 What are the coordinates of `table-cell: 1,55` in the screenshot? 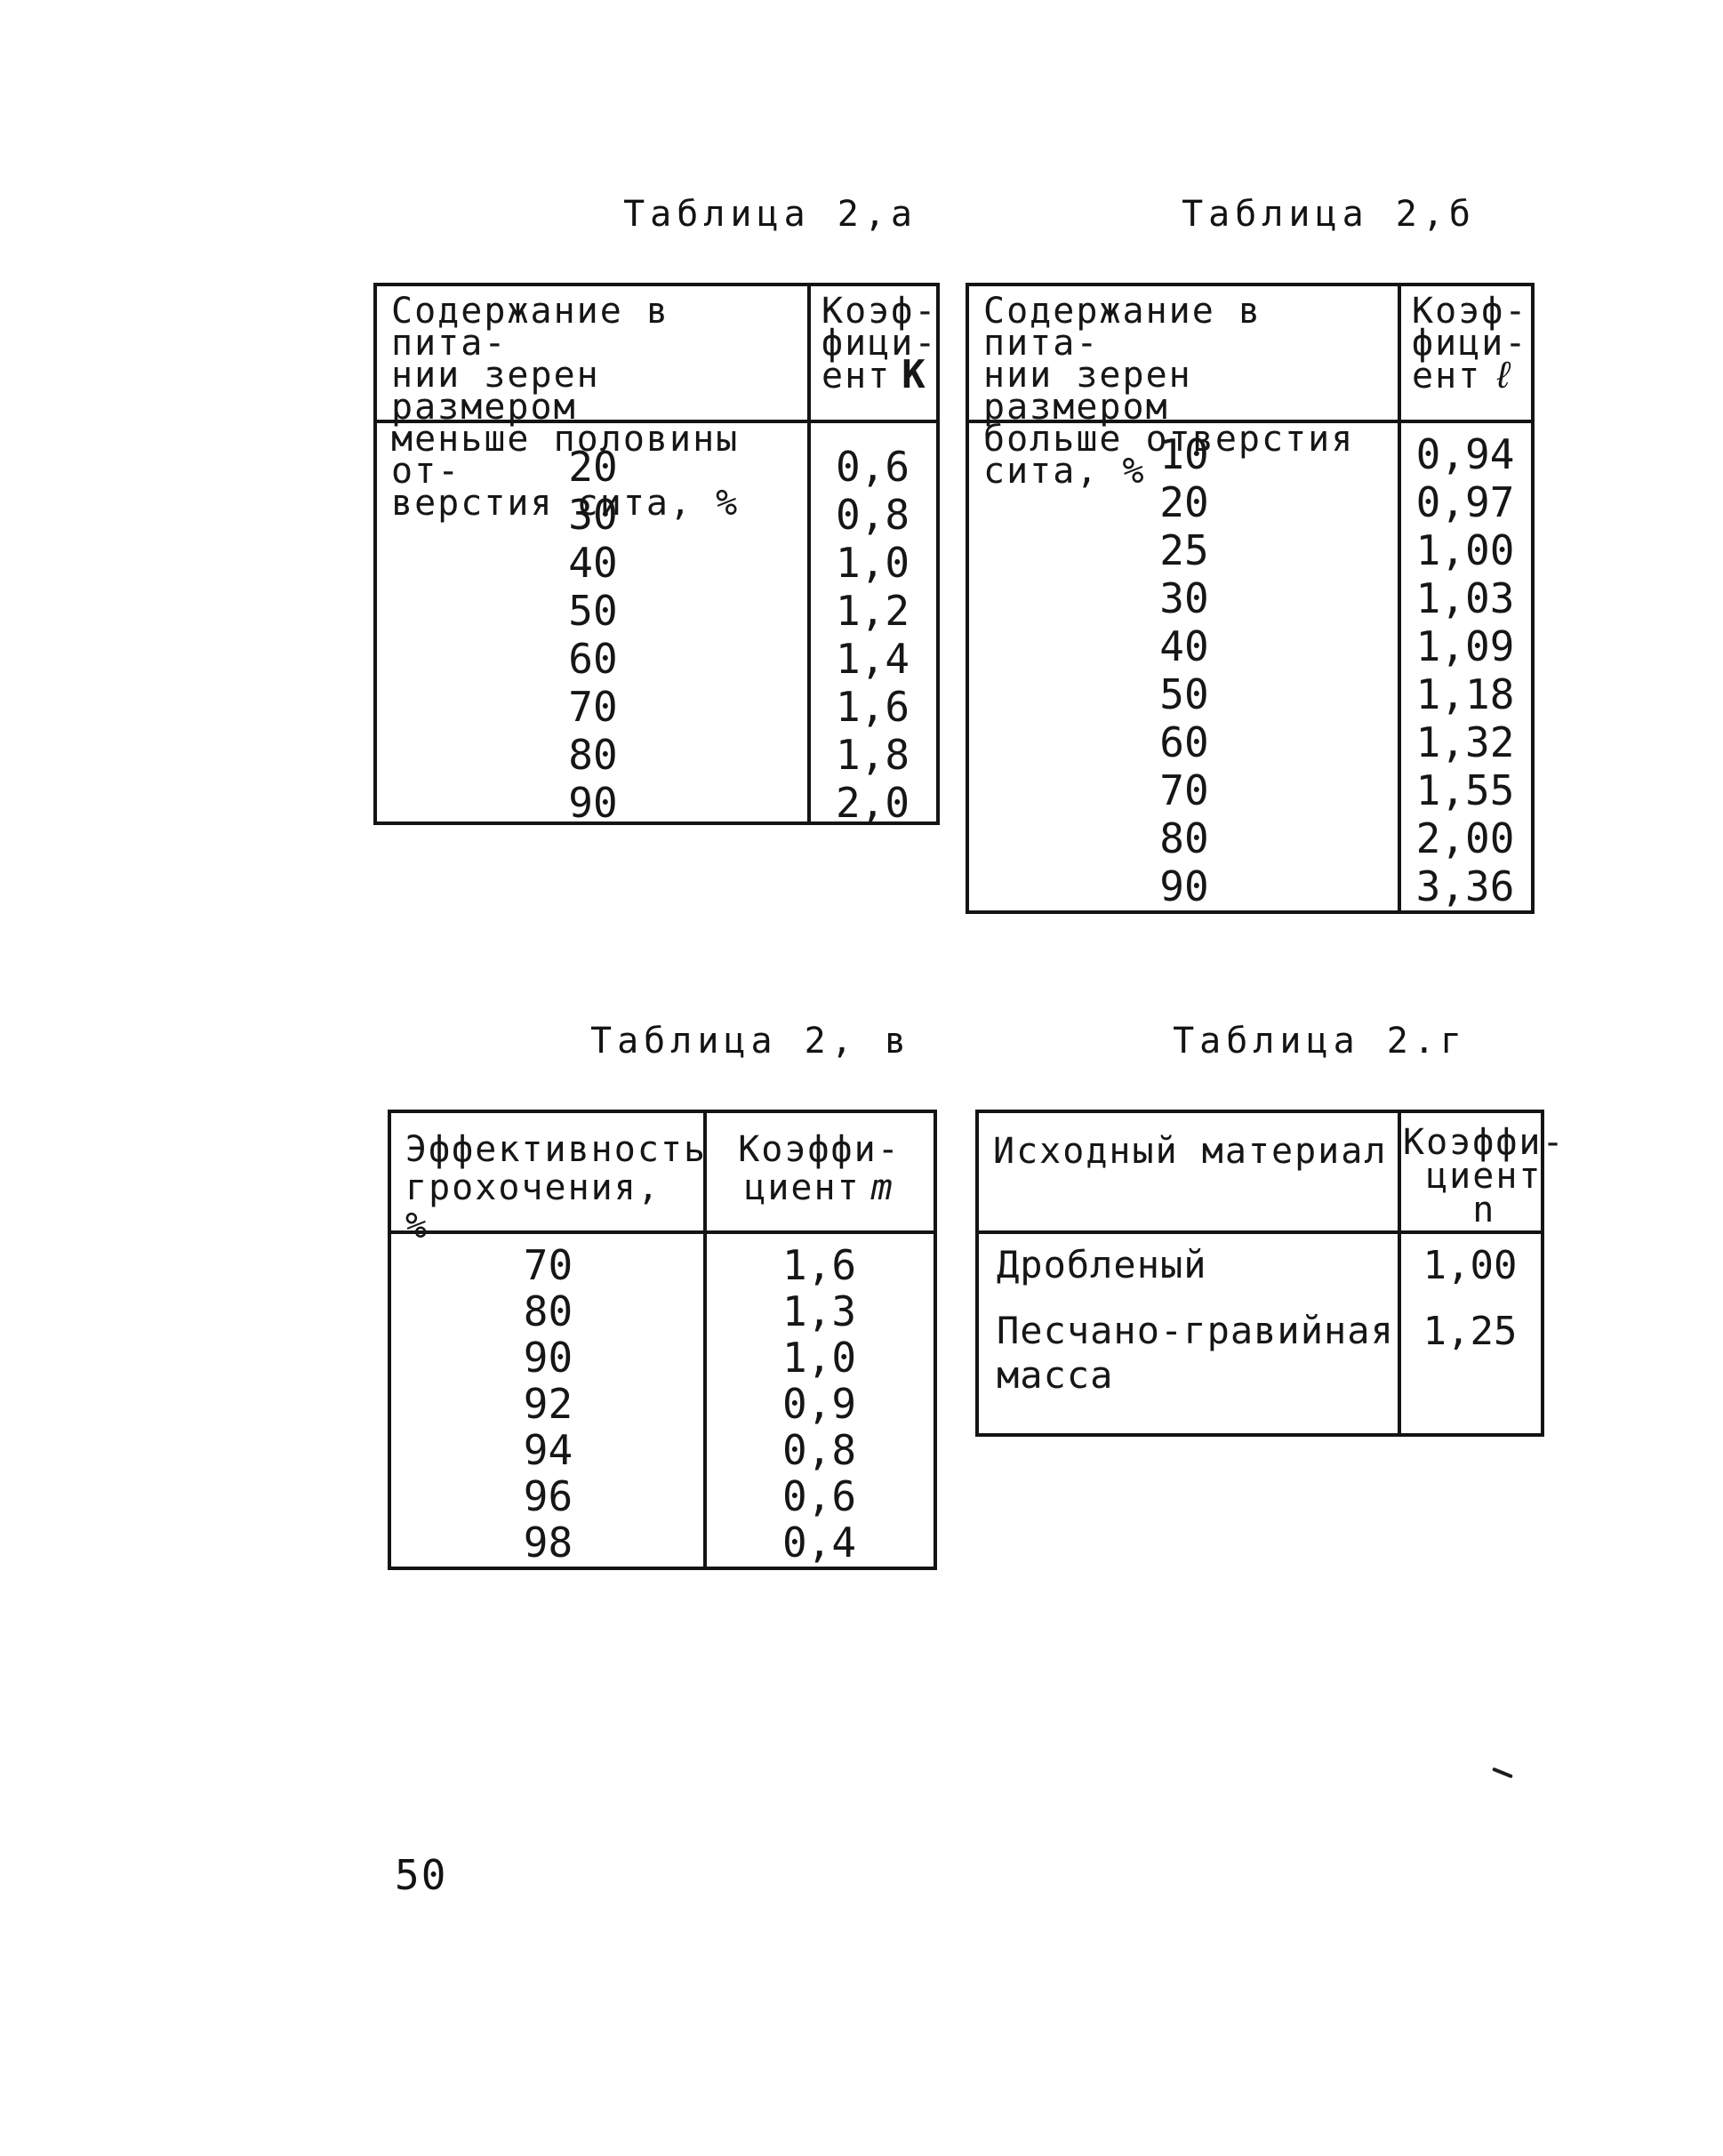 It's located at (1465, 790).